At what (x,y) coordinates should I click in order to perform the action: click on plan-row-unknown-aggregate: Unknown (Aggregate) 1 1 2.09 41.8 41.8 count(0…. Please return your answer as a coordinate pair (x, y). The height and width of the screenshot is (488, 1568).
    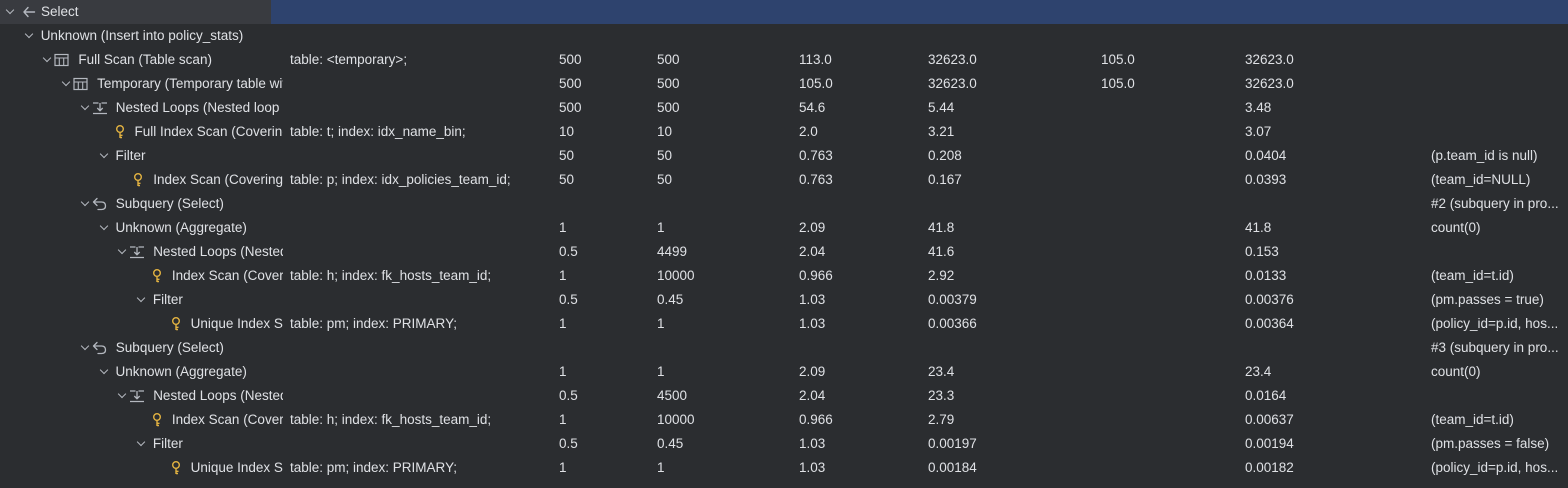
    Looking at the image, I should click on (784, 228).